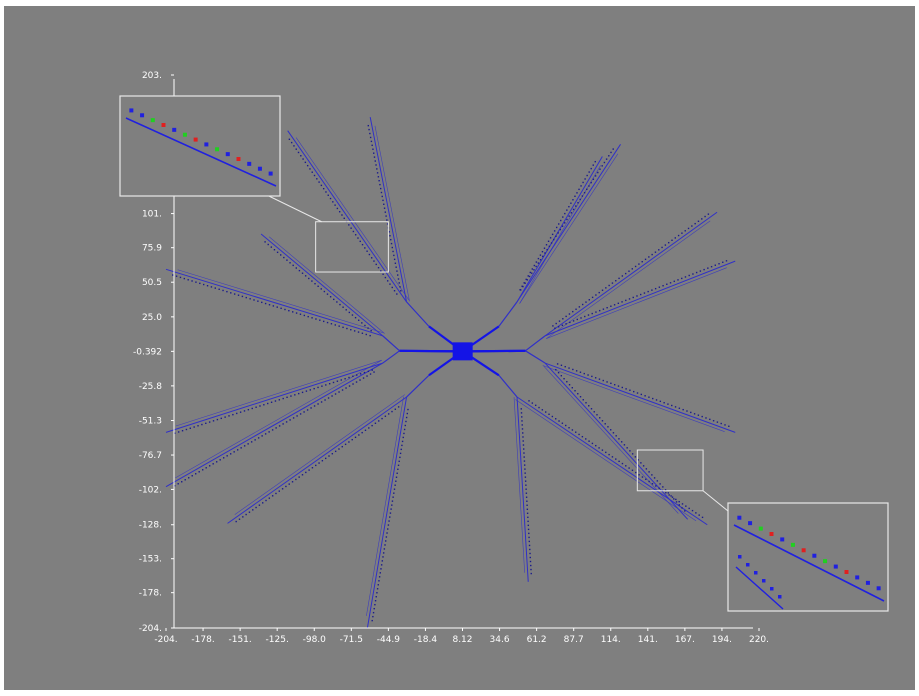 This screenshot has height=696, width=919. What do you see at coordinates (150, 594) in the screenshot?
I see `y-tick-label: -178.` at bounding box center [150, 594].